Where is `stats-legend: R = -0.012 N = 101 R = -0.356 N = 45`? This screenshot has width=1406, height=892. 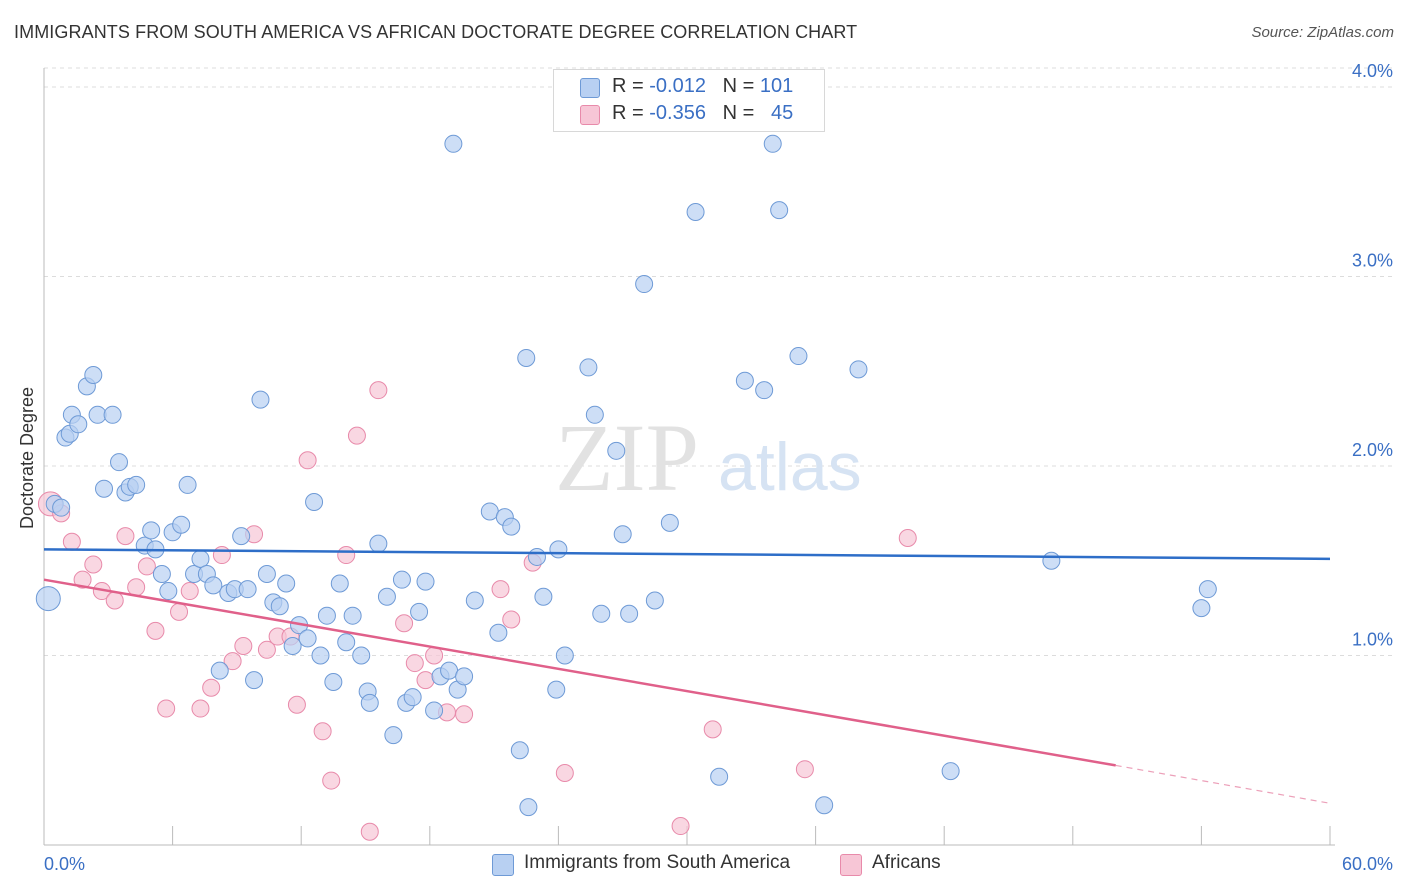 stats-legend: R = -0.012 N = 101 R = -0.356 N = 45 is located at coordinates (689, 100).